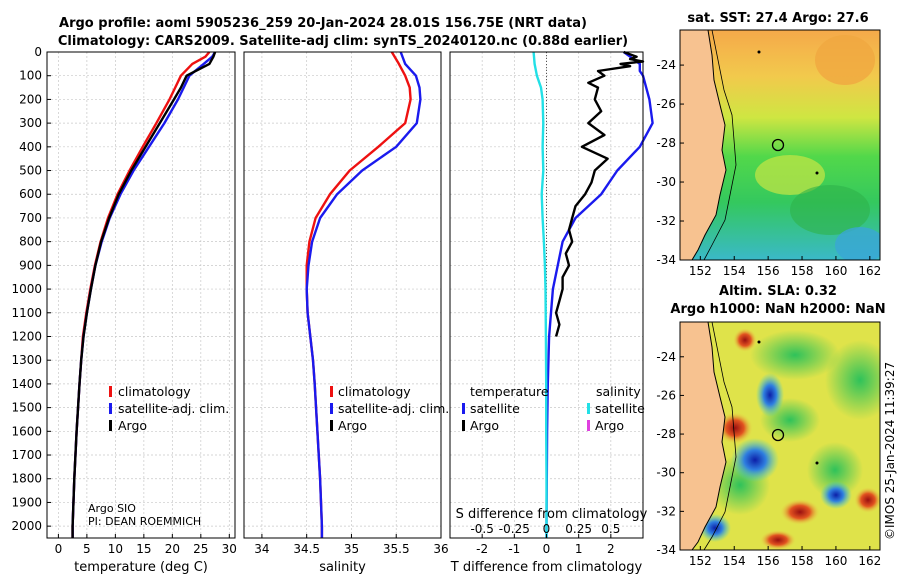 Image resolution: width=900 pixels, height=584 pixels. Describe the element at coordinates (540, 294) in the screenshot. I see `series-satellite-salinity-` at that location.